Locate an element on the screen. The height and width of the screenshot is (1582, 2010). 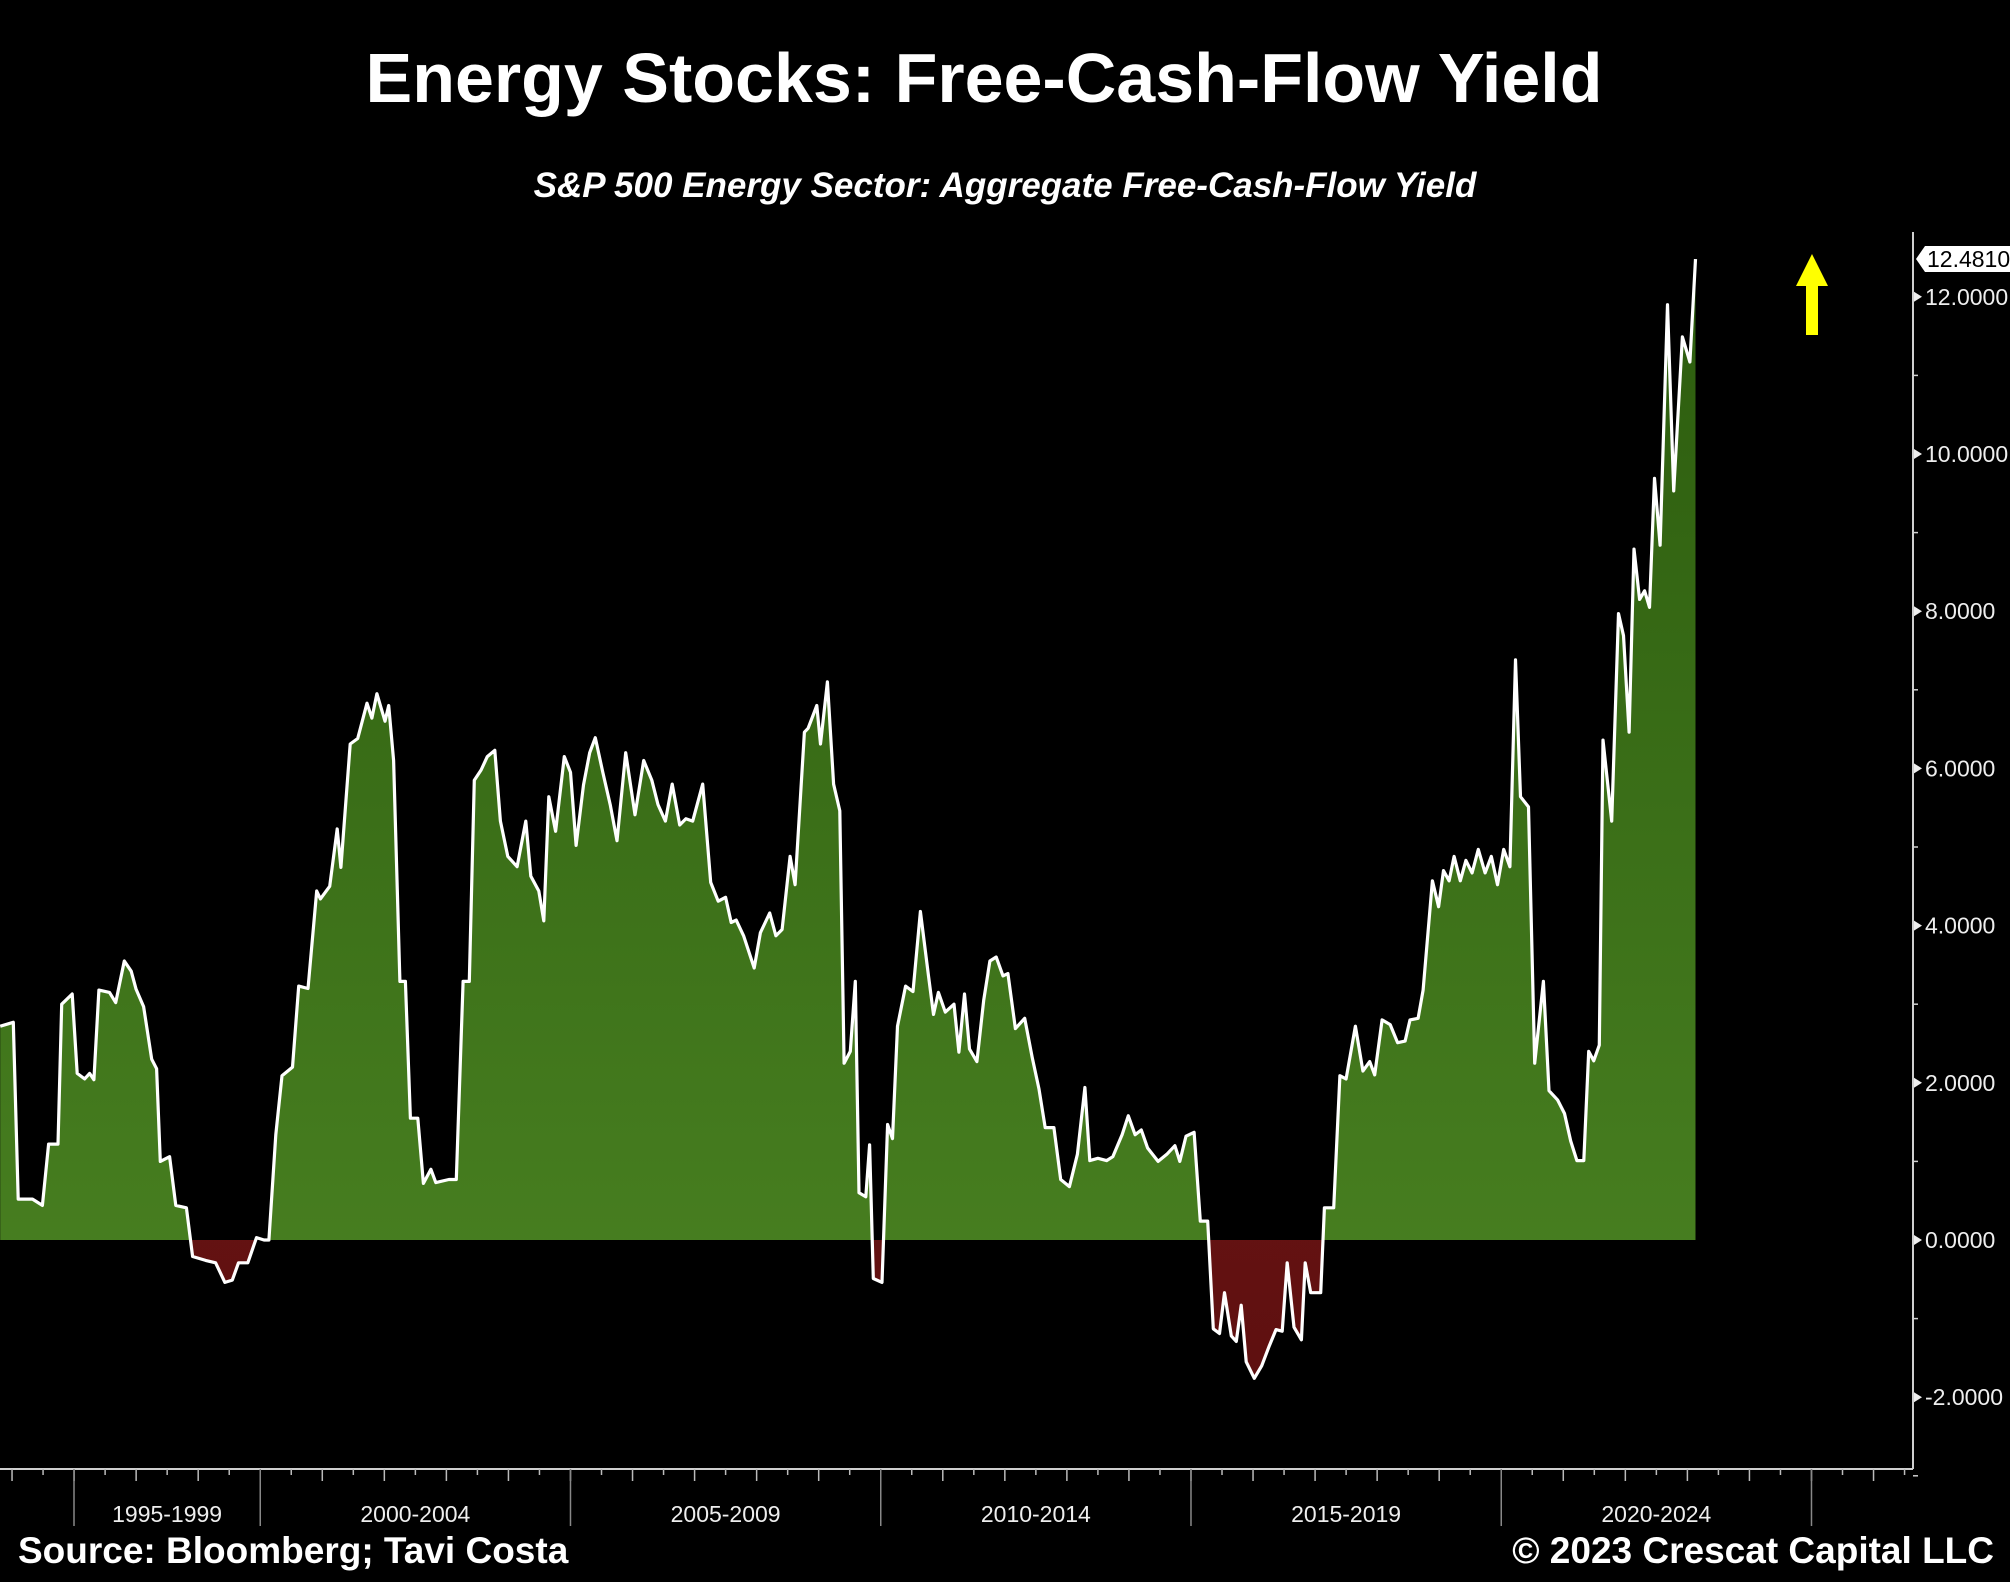
copyright-note: © 2023 Crescat Capital LLC is located at coordinates (1753, 1550).